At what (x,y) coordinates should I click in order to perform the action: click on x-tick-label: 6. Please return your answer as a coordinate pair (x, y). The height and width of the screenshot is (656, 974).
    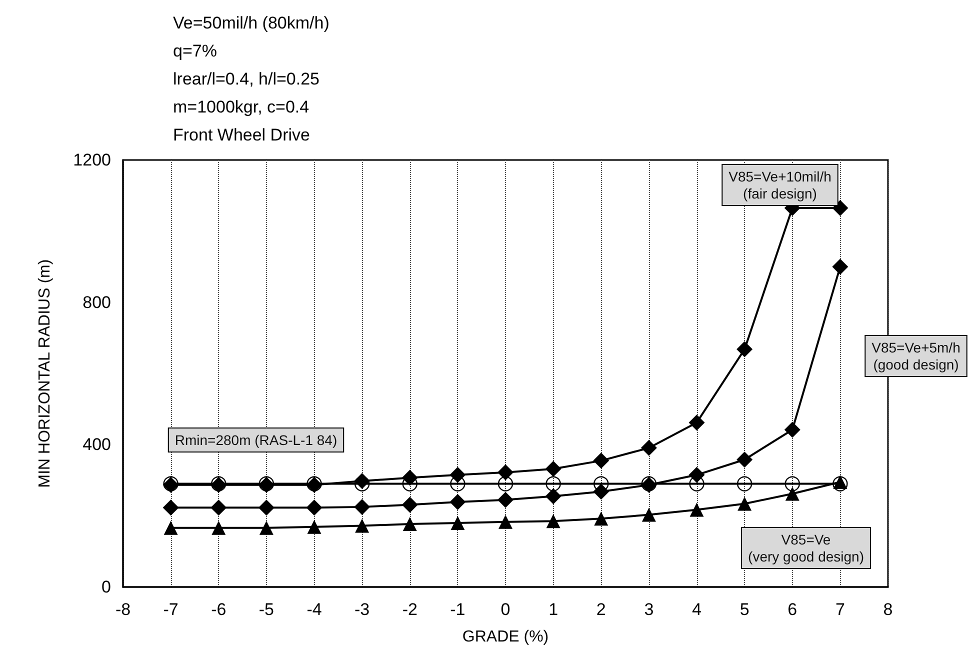
    Looking at the image, I should click on (793, 609).